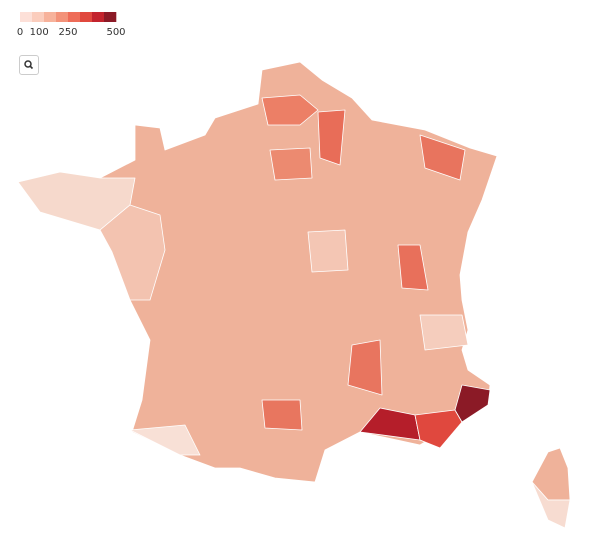 The image size is (595, 549). I want to click on search-button, so click(29, 65).